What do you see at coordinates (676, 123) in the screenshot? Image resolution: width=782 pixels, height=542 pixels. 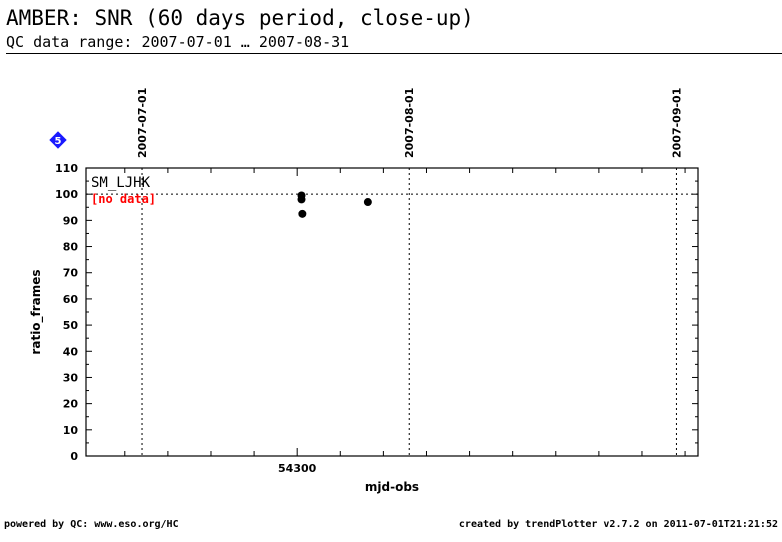 I see `date-marker-label: 2007-09-01` at bounding box center [676, 123].